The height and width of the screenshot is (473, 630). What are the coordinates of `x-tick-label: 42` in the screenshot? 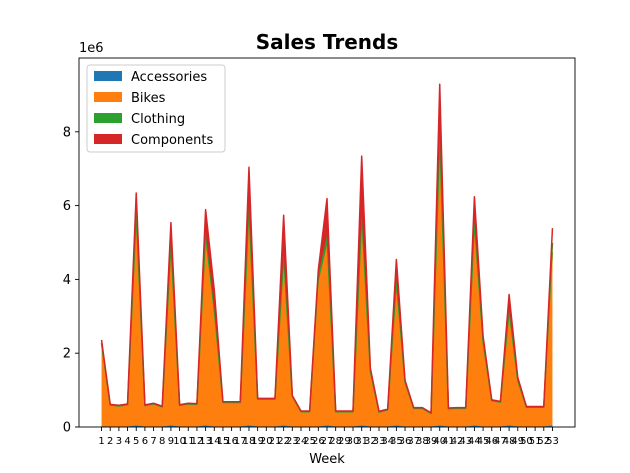 It's located at (457, 441).